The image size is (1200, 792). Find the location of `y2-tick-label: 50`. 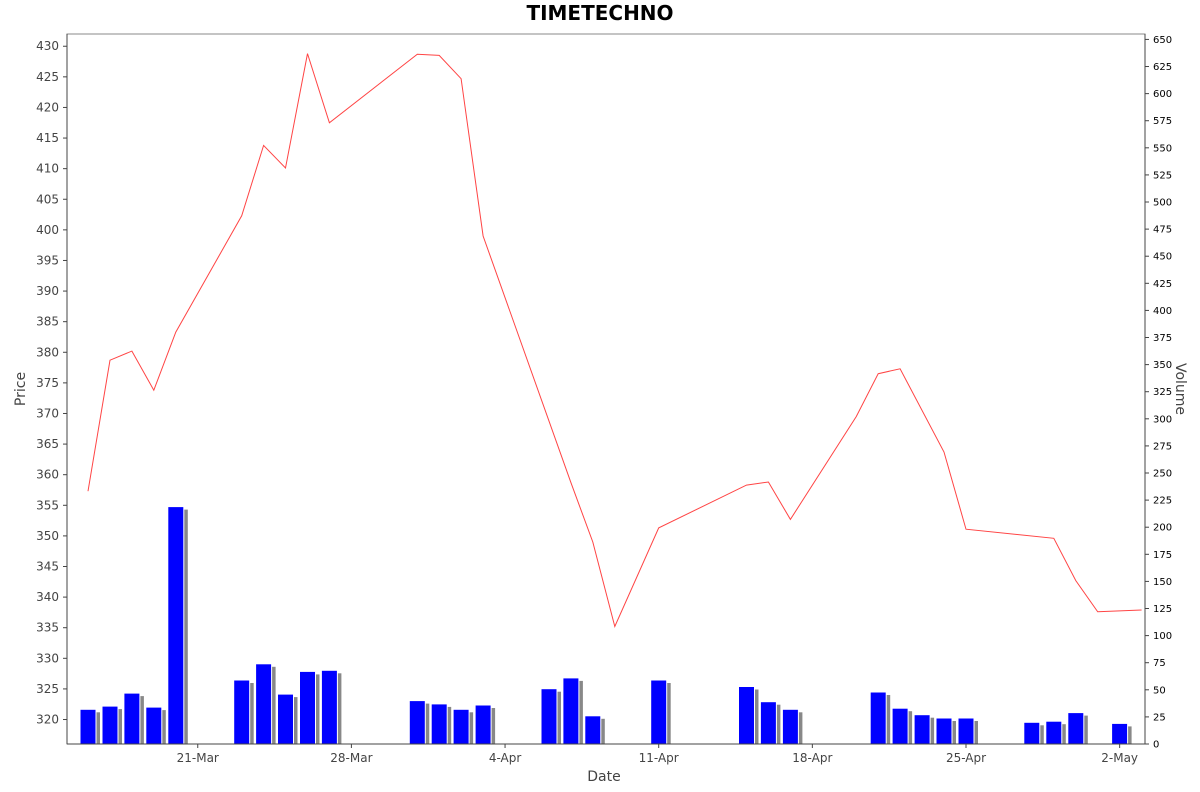

y2-tick-label: 50 is located at coordinates (1159, 690).